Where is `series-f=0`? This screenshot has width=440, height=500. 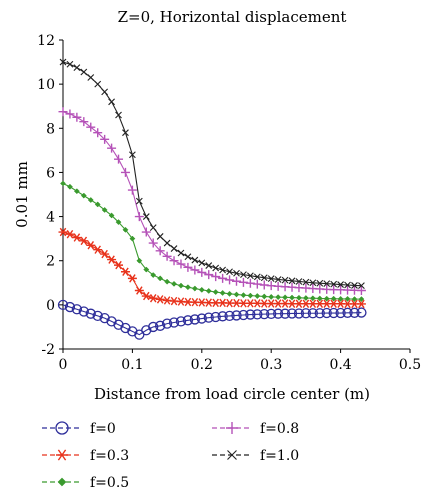 series-f=0 is located at coordinates (212, 319).